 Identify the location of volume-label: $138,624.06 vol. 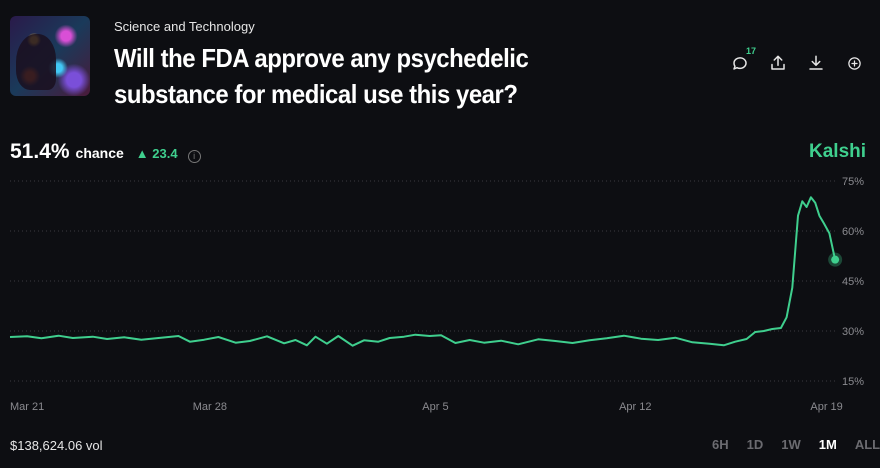
(56, 445).